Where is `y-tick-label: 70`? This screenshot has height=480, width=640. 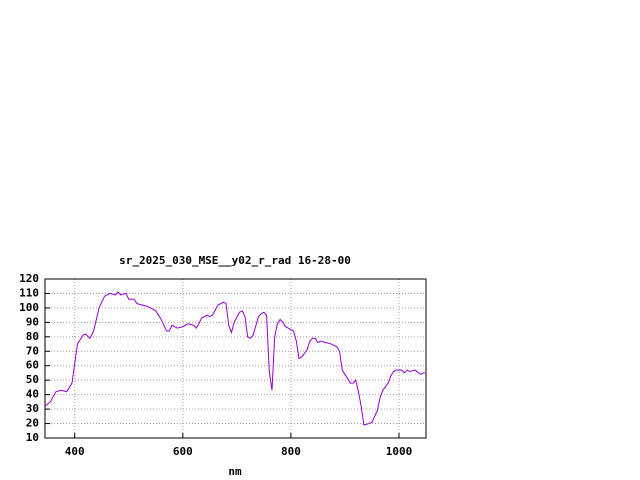
y-tick-label: 70 is located at coordinates (32, 350).